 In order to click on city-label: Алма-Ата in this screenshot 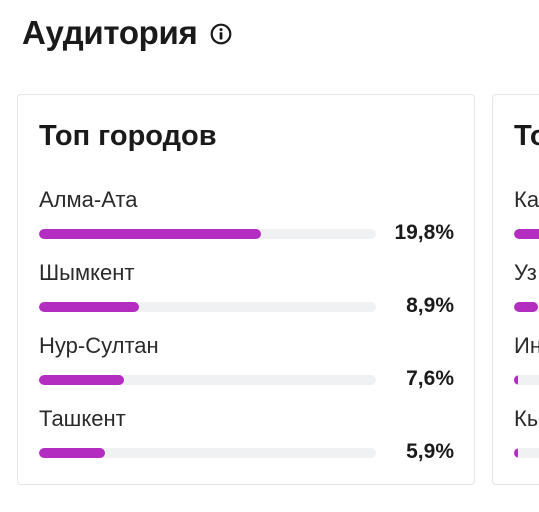, I will do `click(88, 199)`.